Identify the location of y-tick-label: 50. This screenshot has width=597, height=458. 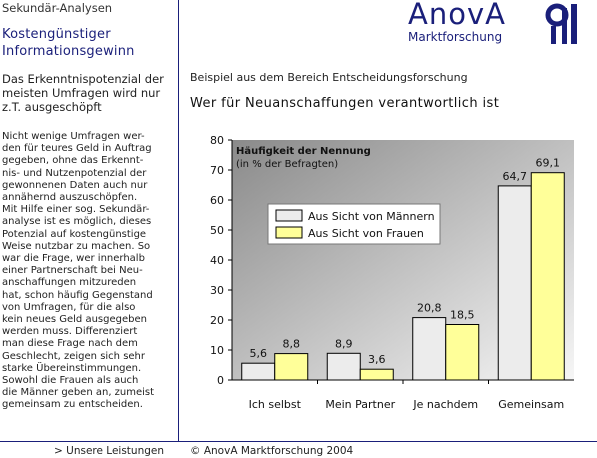
(217, 230).